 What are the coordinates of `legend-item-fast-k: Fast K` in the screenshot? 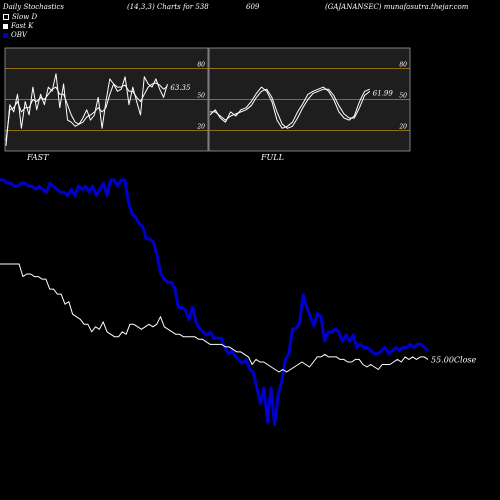 It's located at (18, 26).